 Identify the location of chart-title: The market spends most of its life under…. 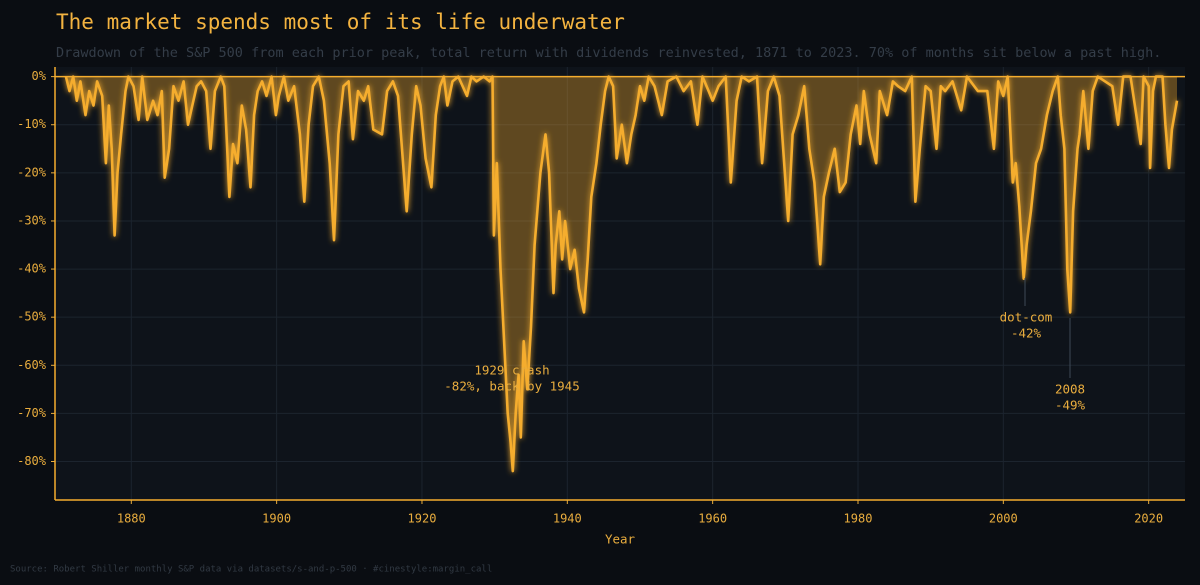
(340, 22).